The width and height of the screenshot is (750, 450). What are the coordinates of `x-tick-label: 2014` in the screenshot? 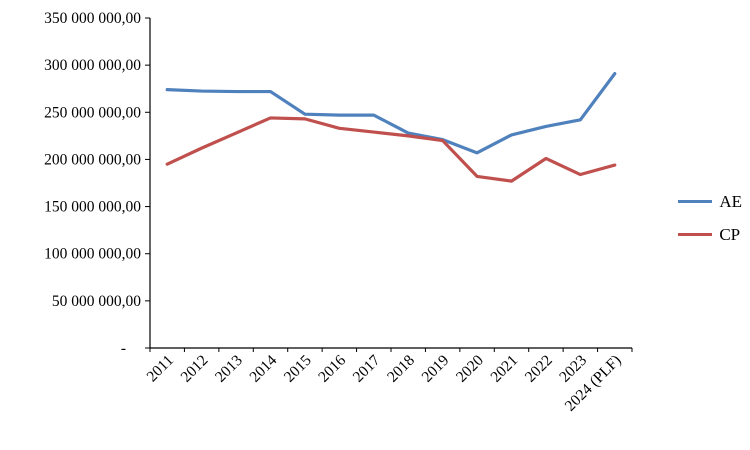 It's located at (263, 369).